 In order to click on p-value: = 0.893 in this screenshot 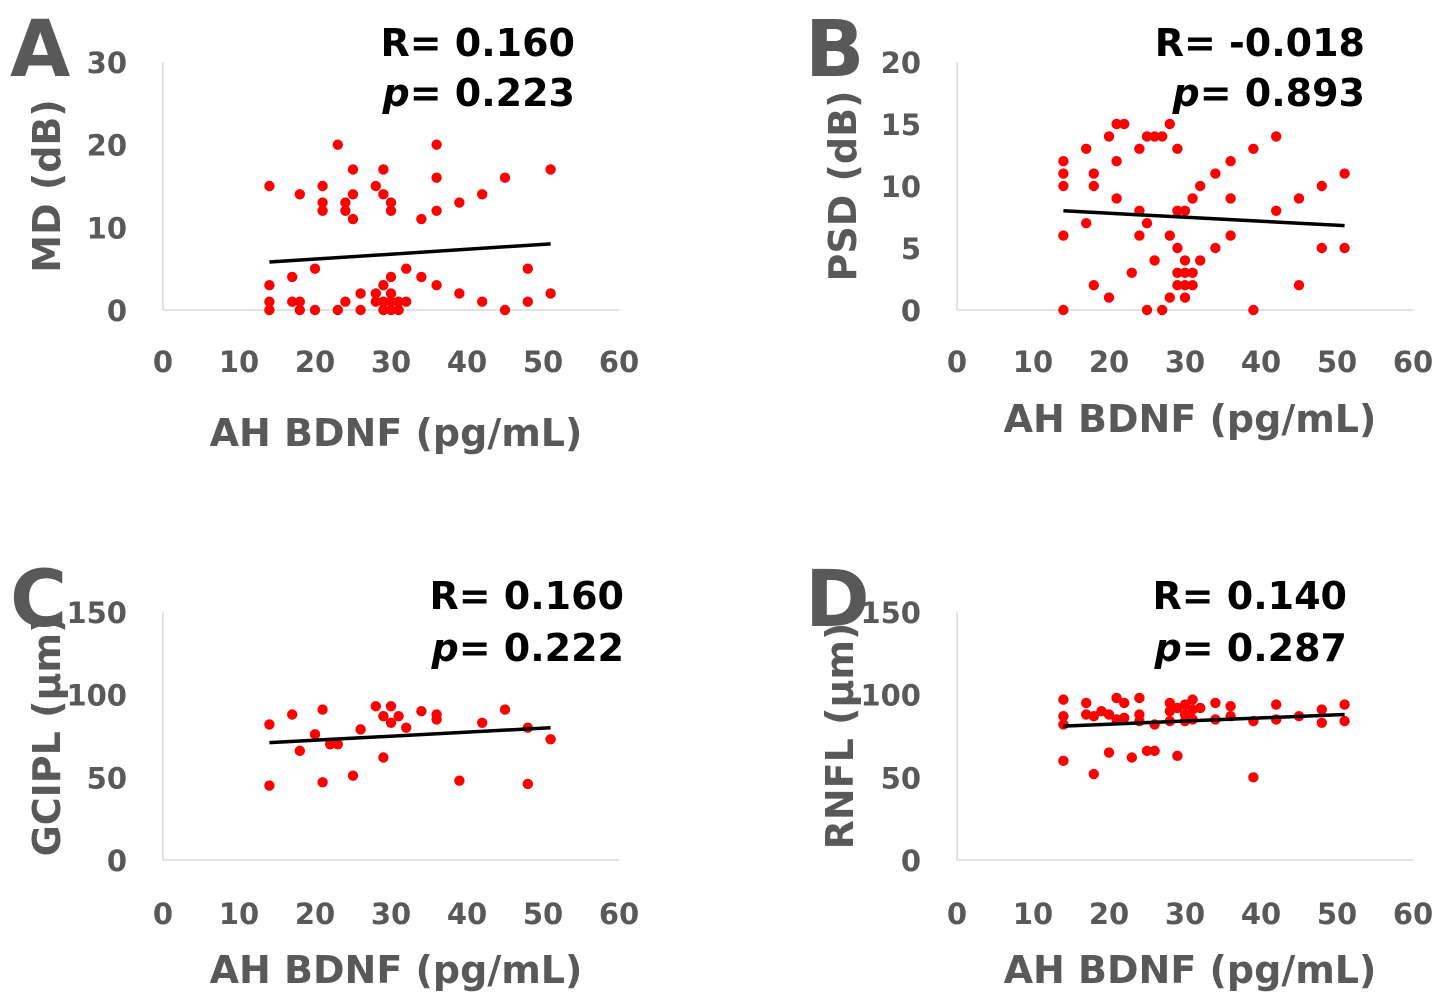, I will do `click(1282, 93)`.